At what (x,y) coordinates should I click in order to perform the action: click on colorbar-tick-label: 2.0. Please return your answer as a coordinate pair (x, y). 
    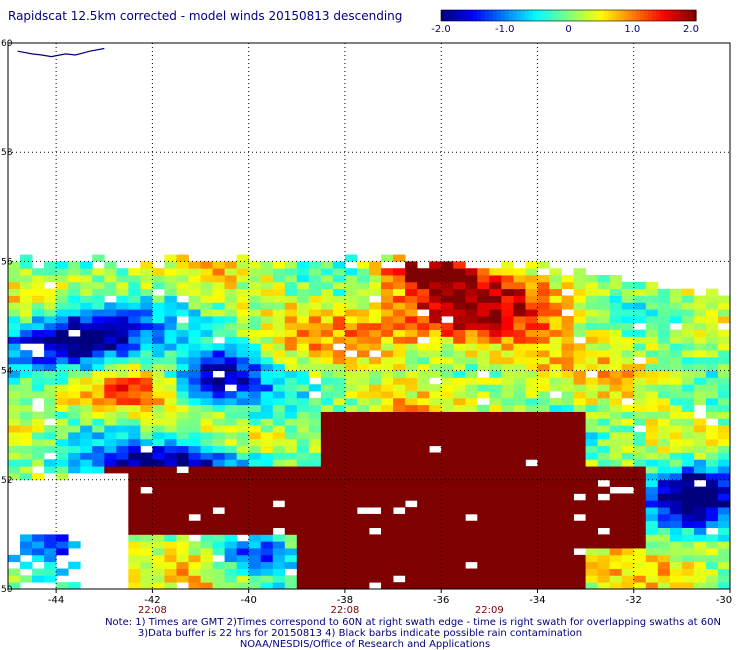
    Looking at the image, I should click on (691, 29).